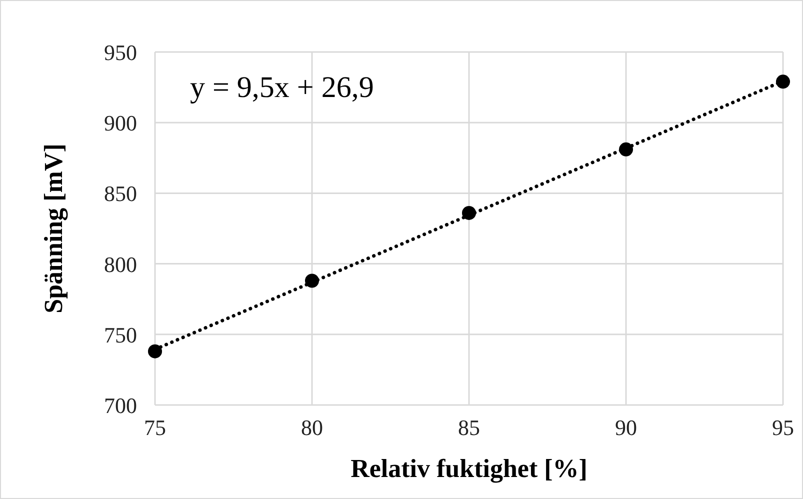  Describe the element at coordinates (120, 193) in the screenshot. I see `y-tick-label: 850` at that location.